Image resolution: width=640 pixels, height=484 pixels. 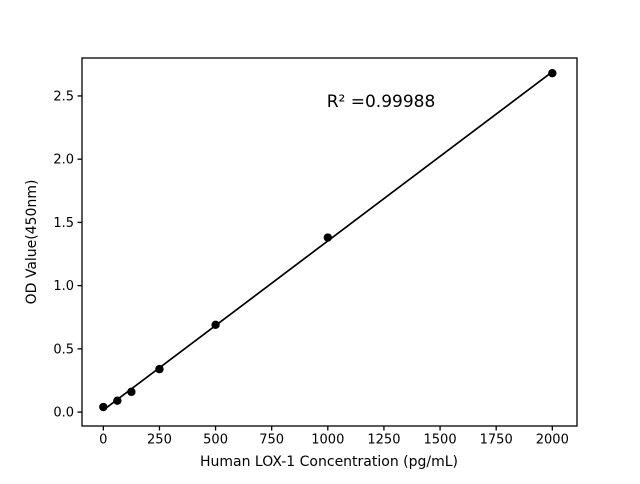 I want to click on x-tick-label: 1000, so click(x=327, y=440).